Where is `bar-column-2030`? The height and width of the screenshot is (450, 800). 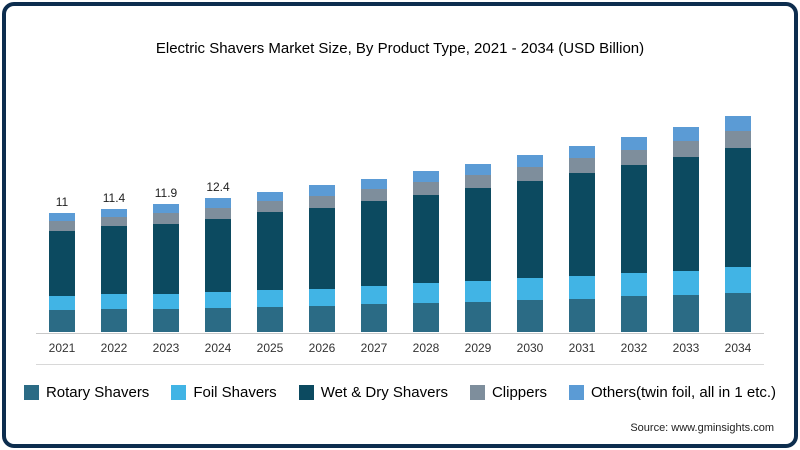 bar-column-2030 is located at coordinates (530, 217).